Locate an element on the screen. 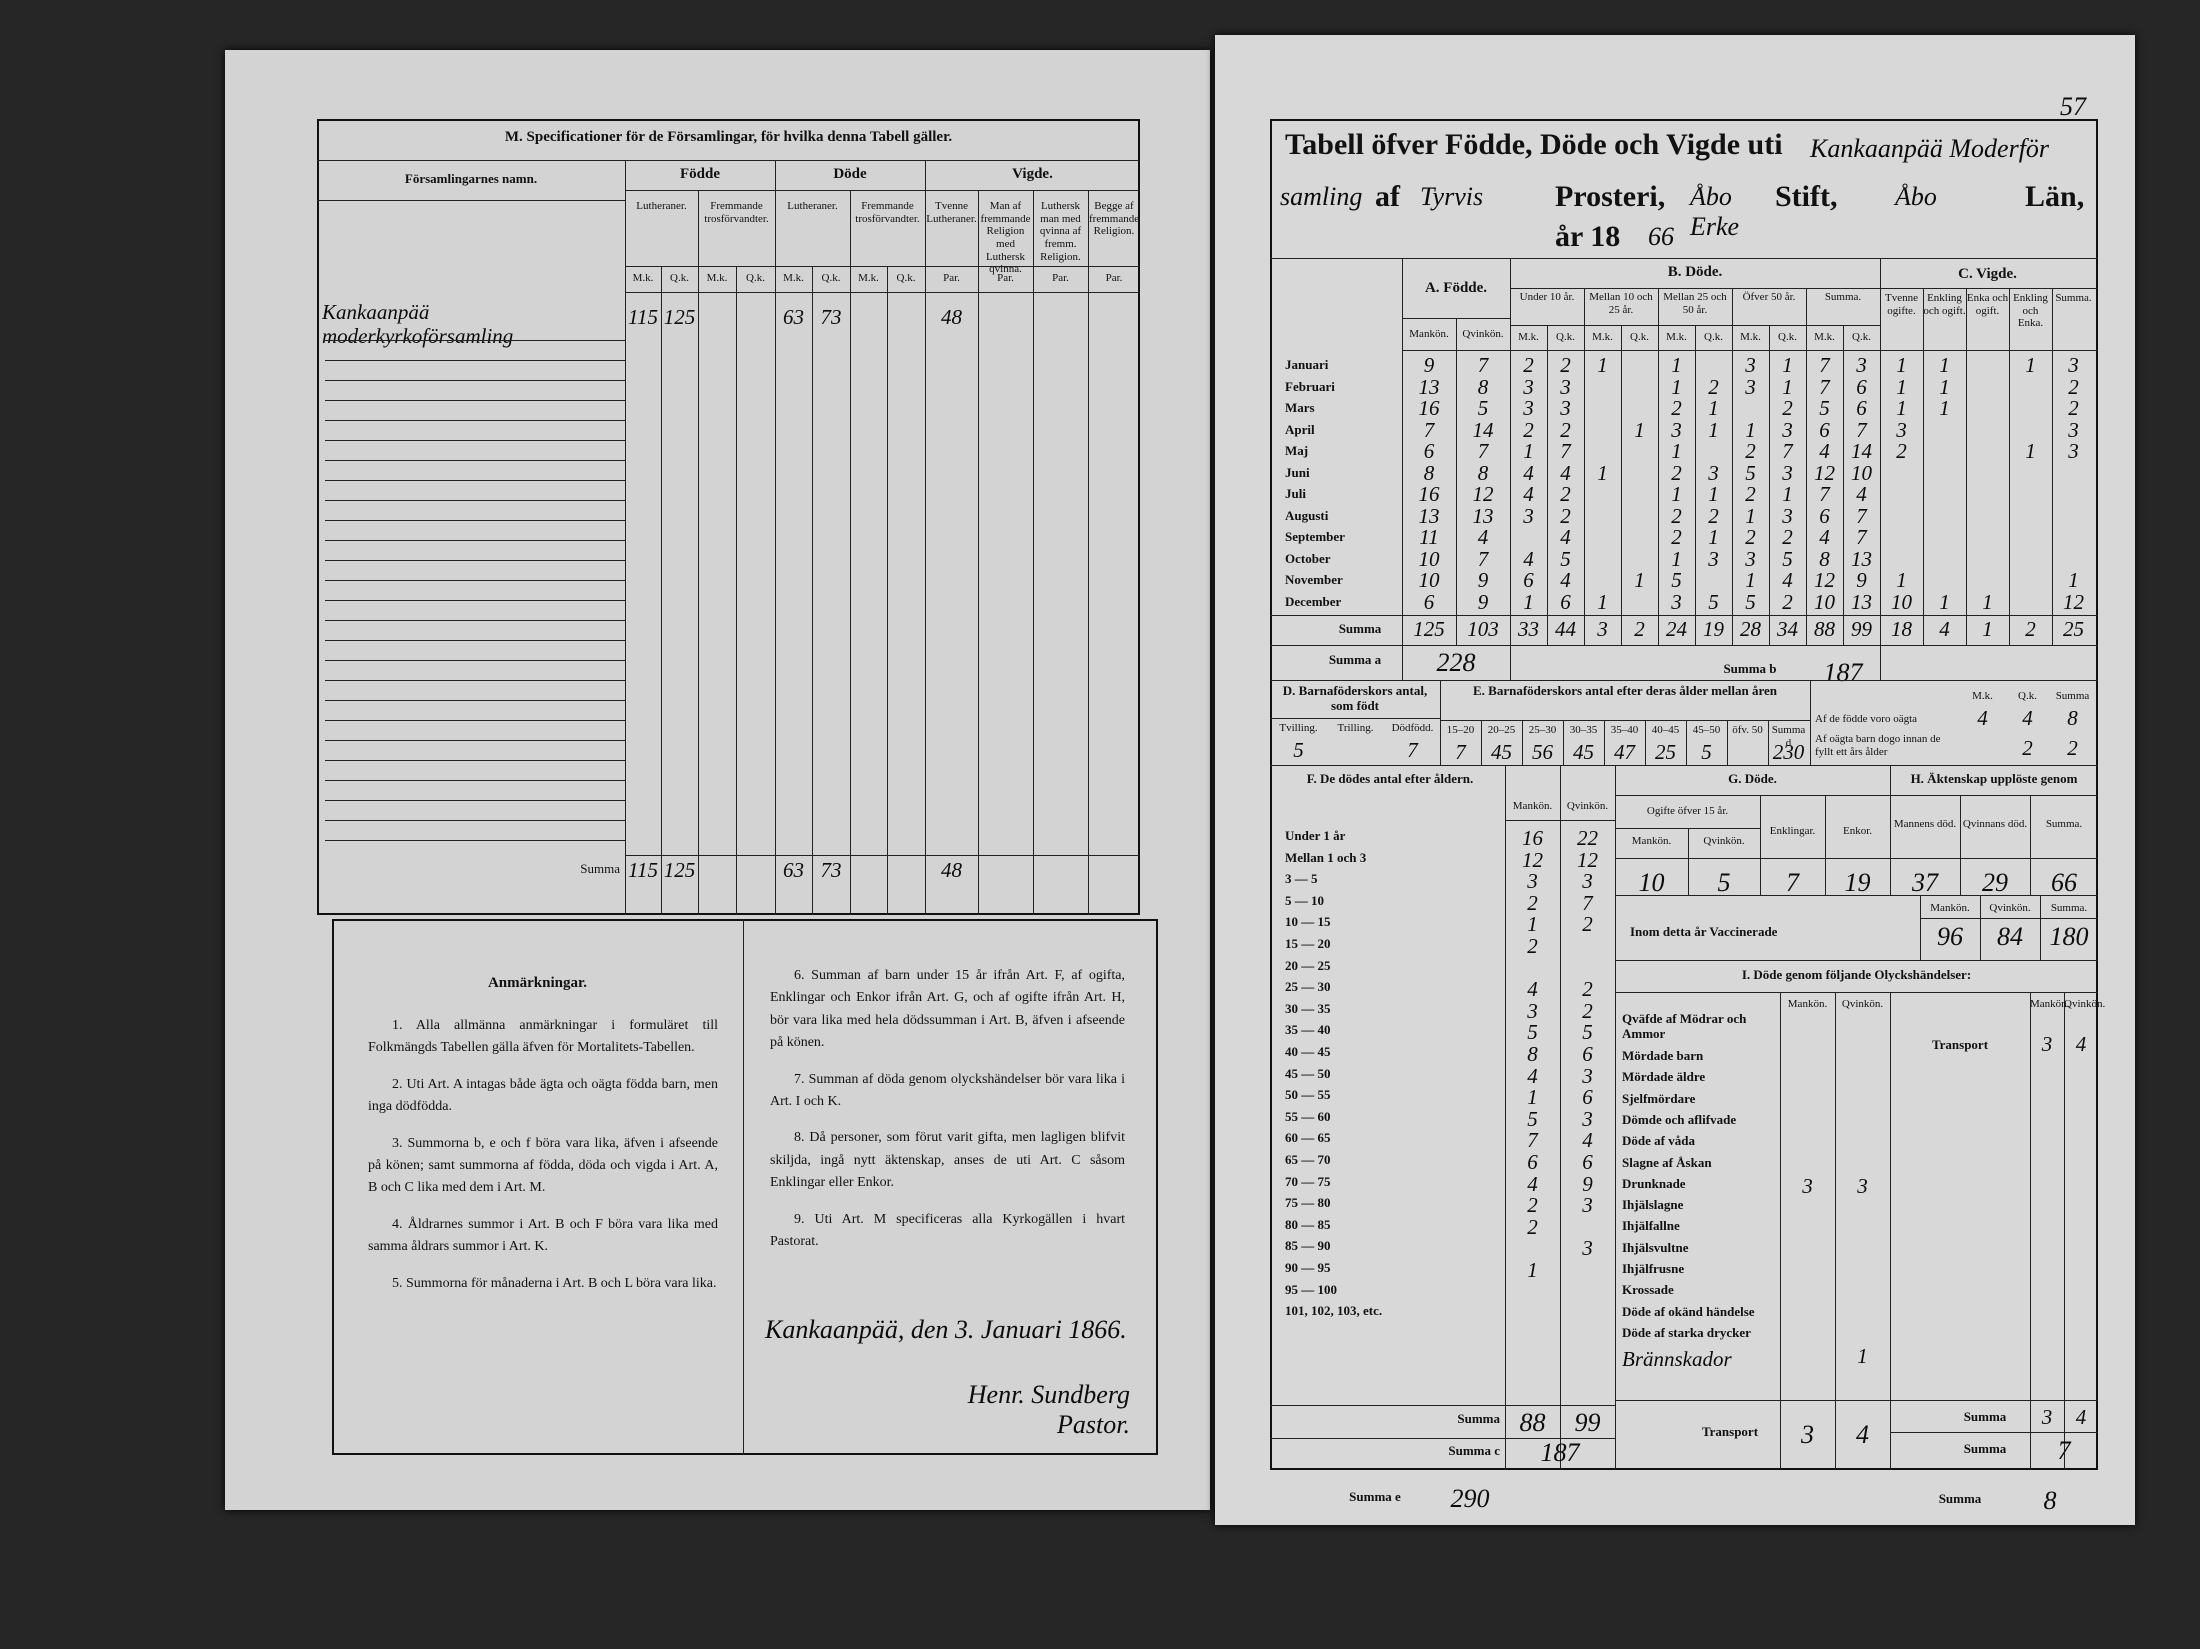 This screenshot has width=2200, height=1649. unit-header: Enkling och ogift. is located at coordinates (1944, 304).